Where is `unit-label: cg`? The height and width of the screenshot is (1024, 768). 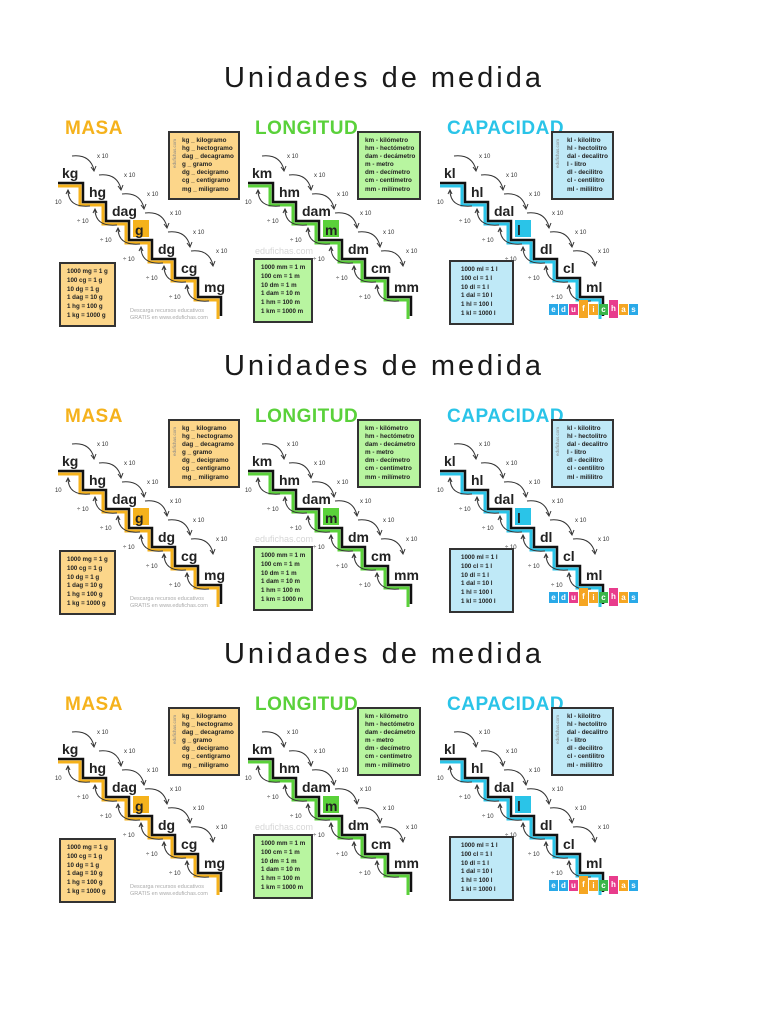
unit-label: cg is located at coordinates (189, 268).